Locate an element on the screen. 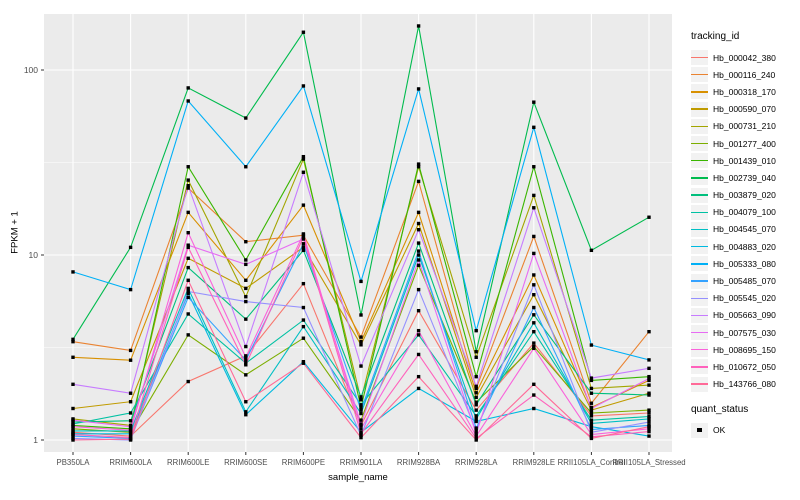 The height and width of the screenshot is (500, 800). legend-item-label: Hb_001277_400 is located at coordinates (744, 143).